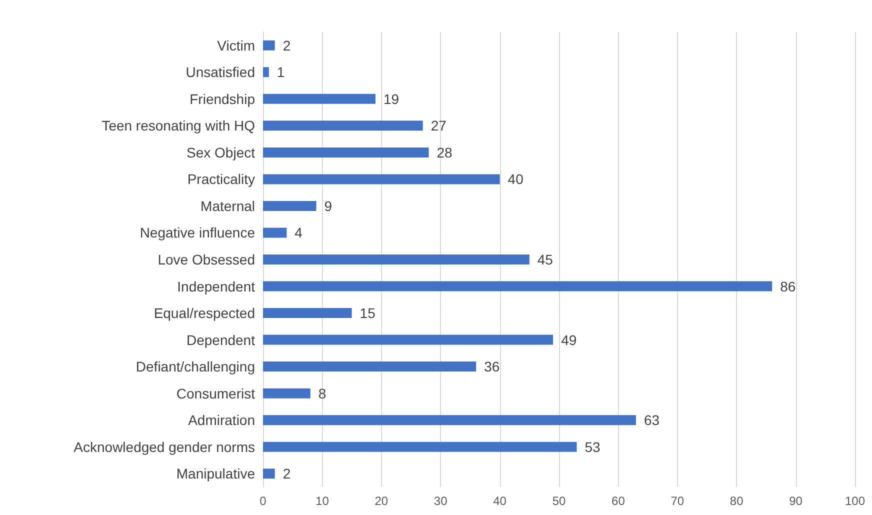 The width and height of the screenshot is (872, 515). I want to click on y-tick-label: Equal/respected, so click(204, 313).